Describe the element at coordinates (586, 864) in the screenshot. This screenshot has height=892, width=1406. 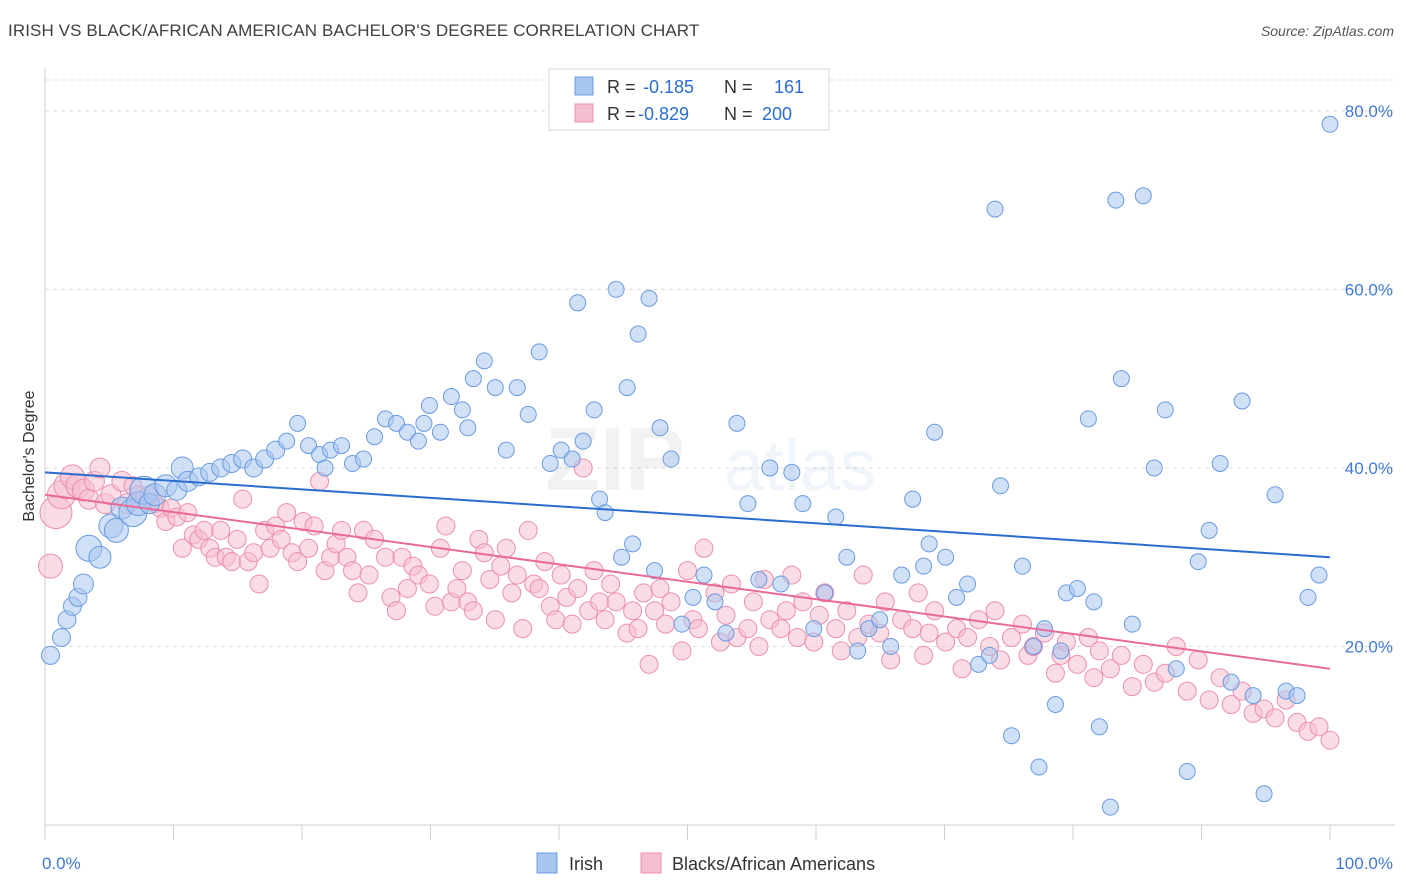
I see `legend-irish-label: Irish` at that location.